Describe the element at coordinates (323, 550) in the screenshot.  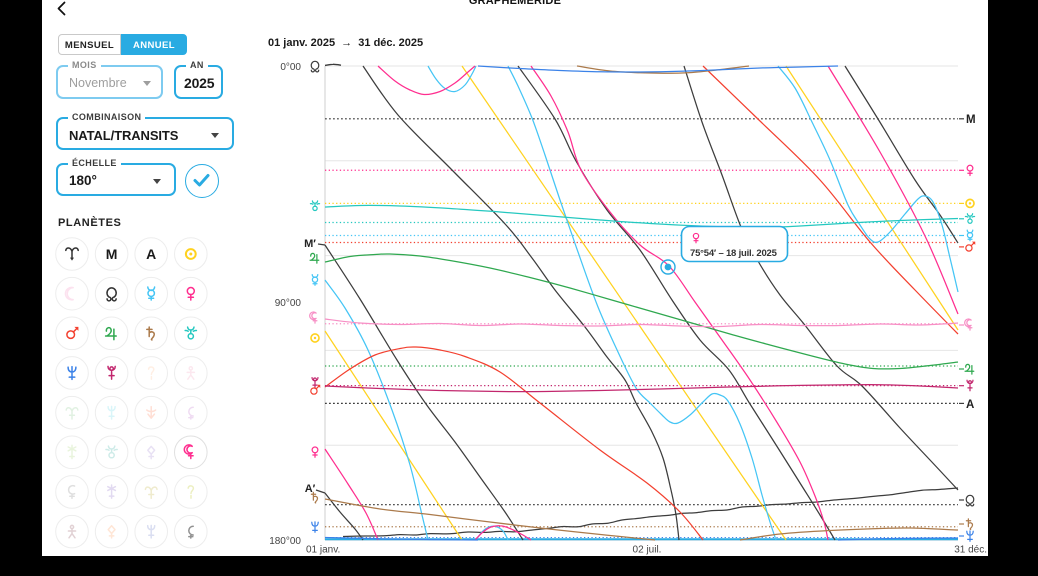
I see `svg-text: 01 janv.` at that location.